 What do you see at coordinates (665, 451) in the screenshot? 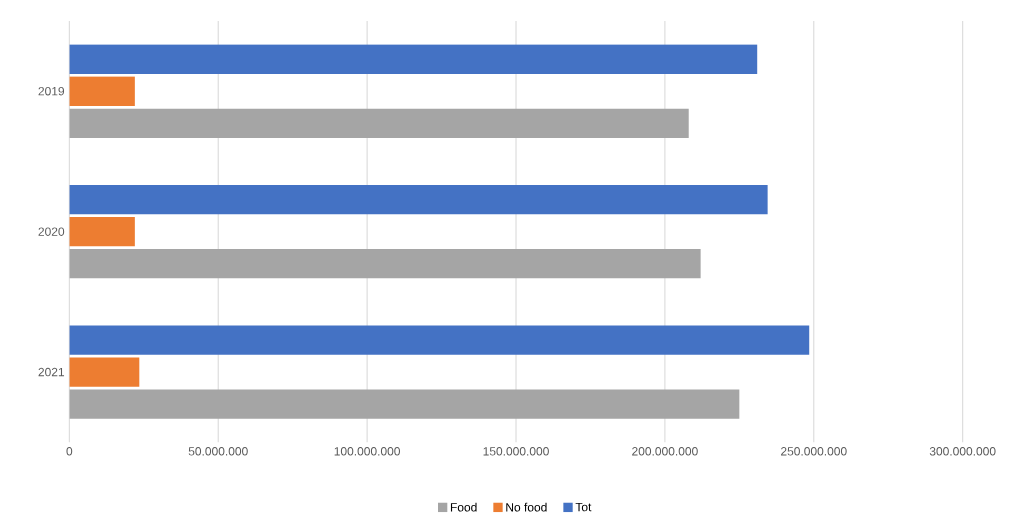
I see `x-tick-label: 200.000.000` at bounding box center [665, 451].